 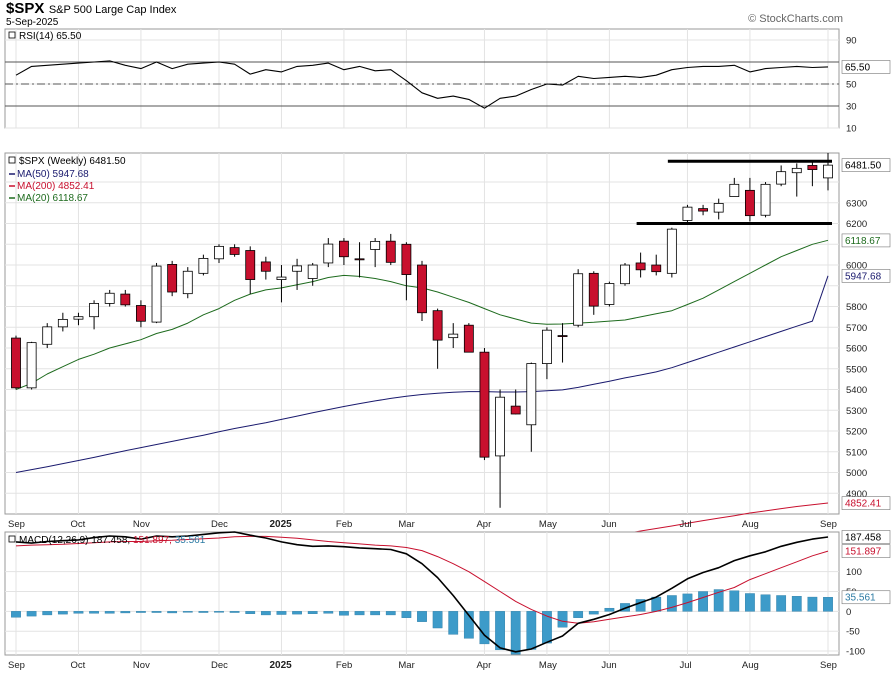 What do you see at coordinates (280, 524) in the screenshot?
I see `price-x-tick-label: 2025` at bounding box center [280, 524].